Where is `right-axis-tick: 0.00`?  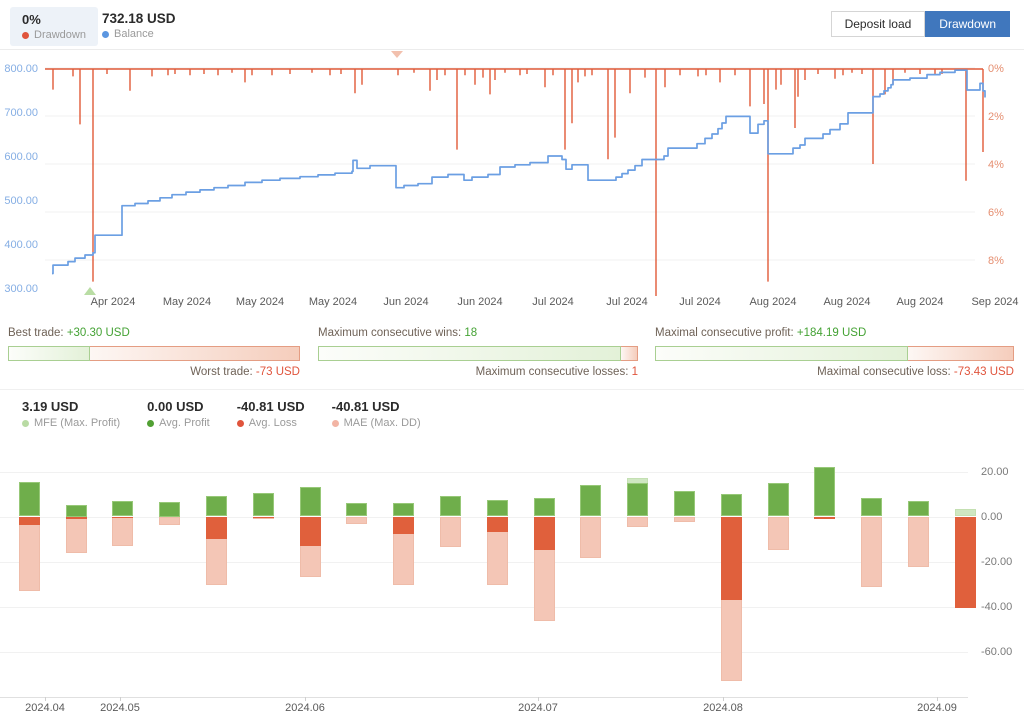 right-axis-tick: 0.00 is located at coordinates (992, 516).